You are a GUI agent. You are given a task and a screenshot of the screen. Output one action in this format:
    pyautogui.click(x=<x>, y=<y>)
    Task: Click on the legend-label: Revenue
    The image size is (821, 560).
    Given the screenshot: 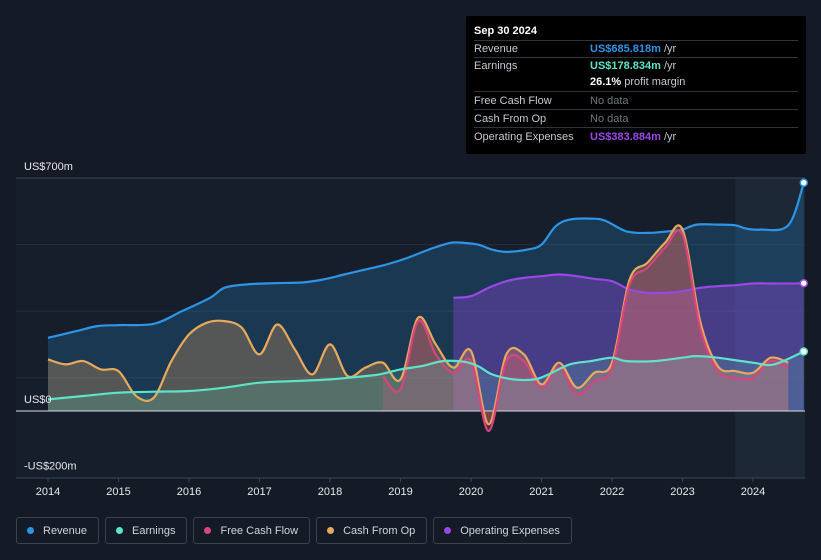 What is the action you would take?
    pyautogui.click(x=65, y=530)
    